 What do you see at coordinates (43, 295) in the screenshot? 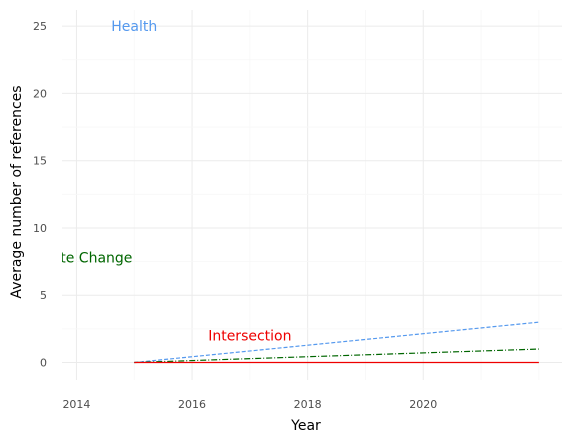
I see `y-tick-label: 5` at bounding box center [43, 295].